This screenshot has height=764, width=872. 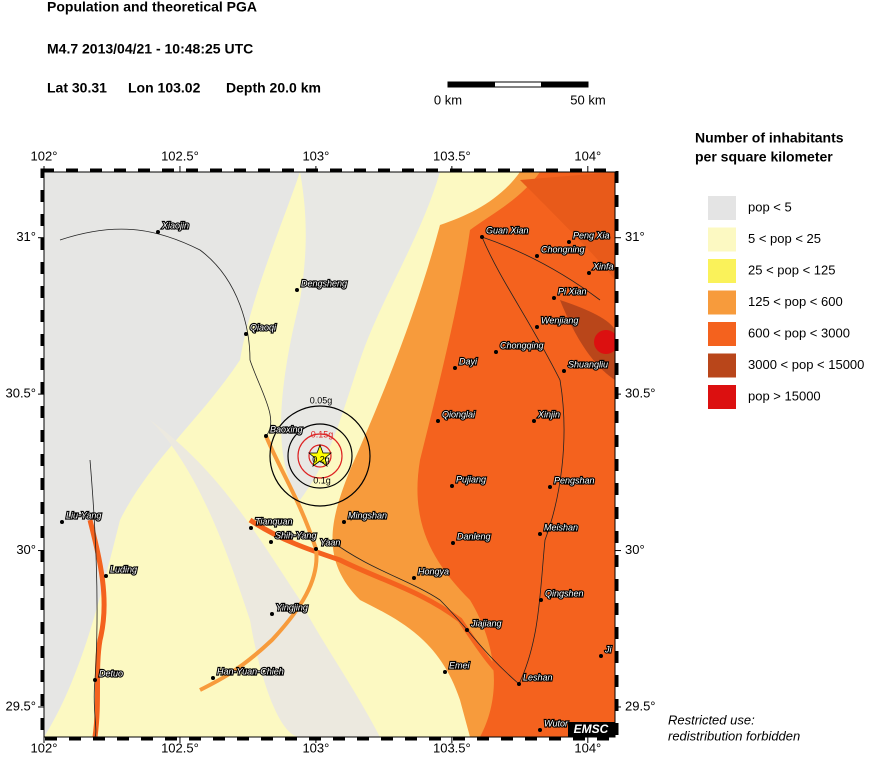 What do you see at coordinates (295, 535) in the screenshot?
I see `city-label: Shih-Yang` at bounding box center [295, 535].